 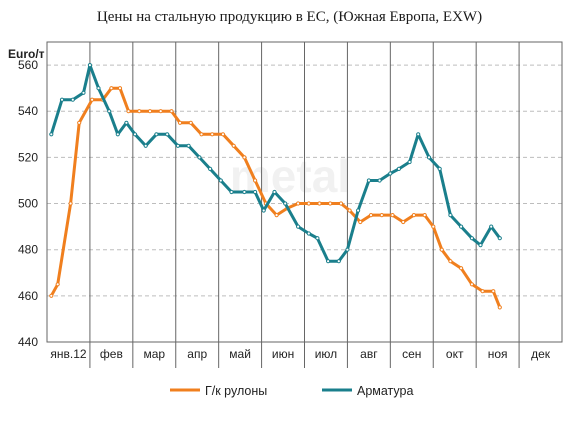 What do you see at coordinates (300, 354) in the screenshot?
I see `x-axis-ticks: янв.12 фев мар апр май июн июл авг сен окт ноя дек` at bounding box center [300, 354].